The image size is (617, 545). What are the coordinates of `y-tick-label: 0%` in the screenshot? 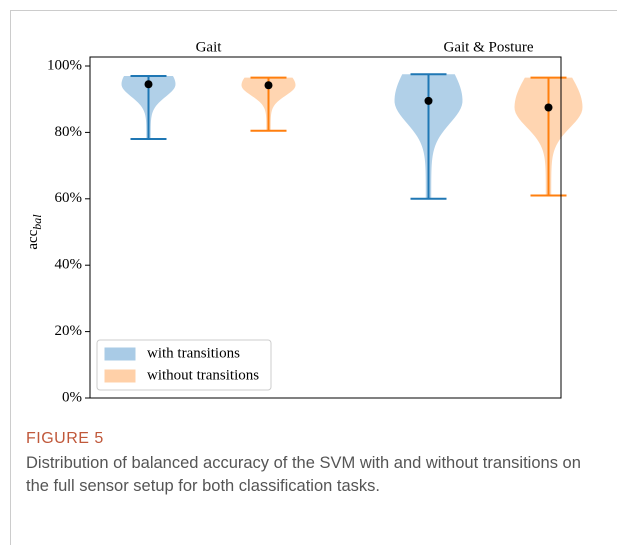 It's located at (72, 397).